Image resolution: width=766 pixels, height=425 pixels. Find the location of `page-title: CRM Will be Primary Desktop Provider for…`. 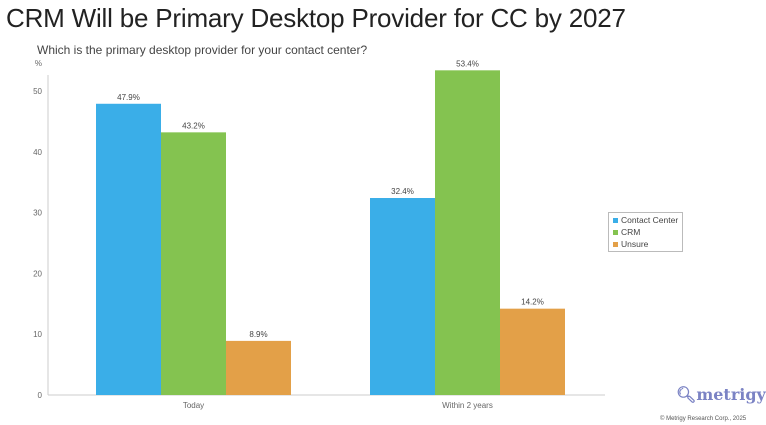

page-title: CRM Will be Primary Desktop Provider for… is located at coordinates (316, 18).